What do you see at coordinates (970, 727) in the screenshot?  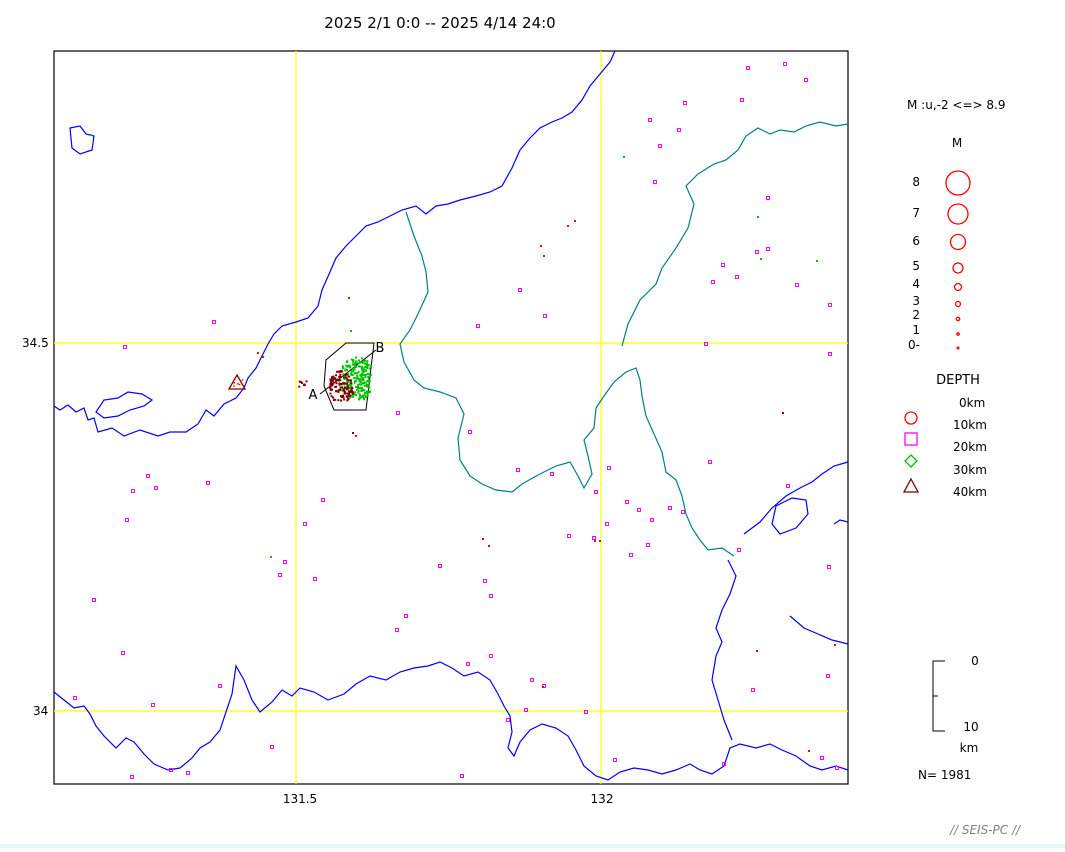 I see `depth-scale-bottom-label: 10` at bounding box center [970, 727].